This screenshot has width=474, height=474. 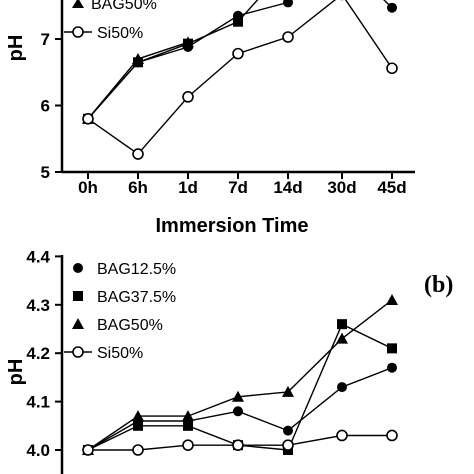 I want to click on panel-b-label: (b), so click(x=438, y=285).